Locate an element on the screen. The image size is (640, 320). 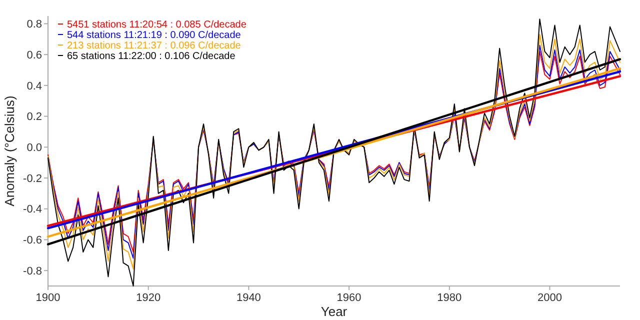
y-tick-label: -0.4 is located at coordinates (32, 210).